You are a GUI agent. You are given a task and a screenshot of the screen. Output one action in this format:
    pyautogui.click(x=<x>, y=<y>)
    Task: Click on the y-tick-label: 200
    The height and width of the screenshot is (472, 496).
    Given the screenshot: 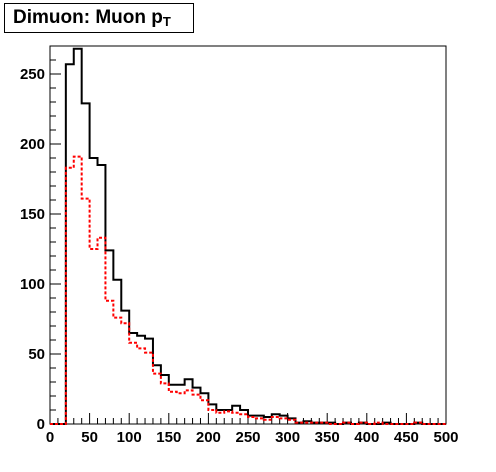 What is the action you would take?
    pyautogui.click(x=32, y=144)
    